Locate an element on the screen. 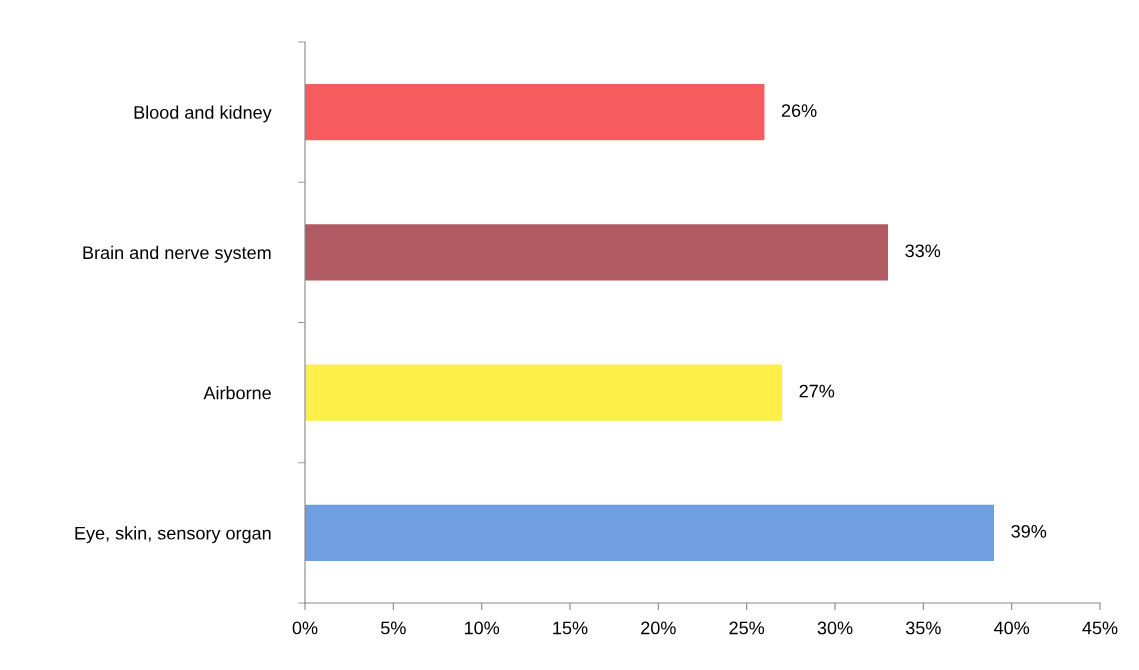  x-tick-label: 35% is located at coordinates (923, 628).